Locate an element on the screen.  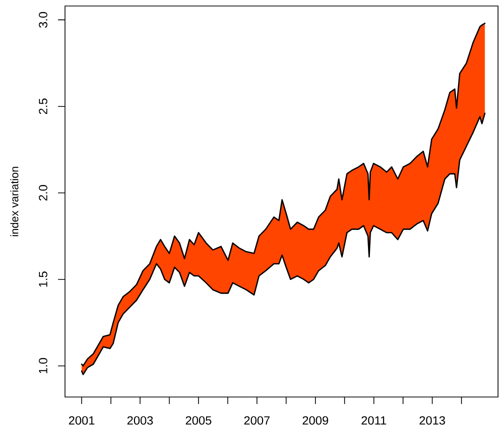
x-tick-label: 2007 is located at coordinates (257, 420).